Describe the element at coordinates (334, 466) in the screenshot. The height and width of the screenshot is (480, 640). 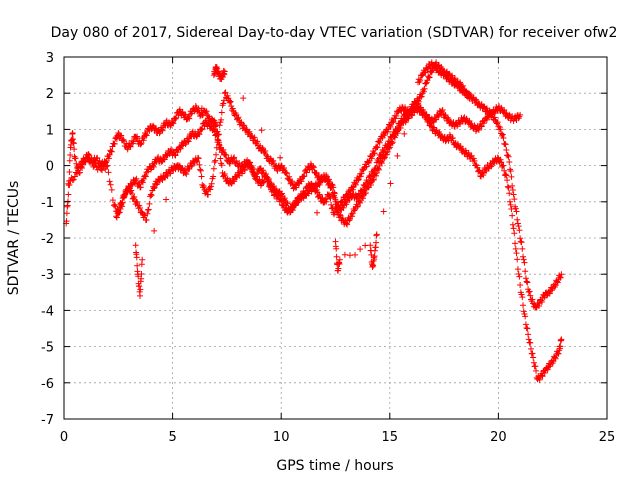
I see `x-axis-label: GPS time / hours` at that location.